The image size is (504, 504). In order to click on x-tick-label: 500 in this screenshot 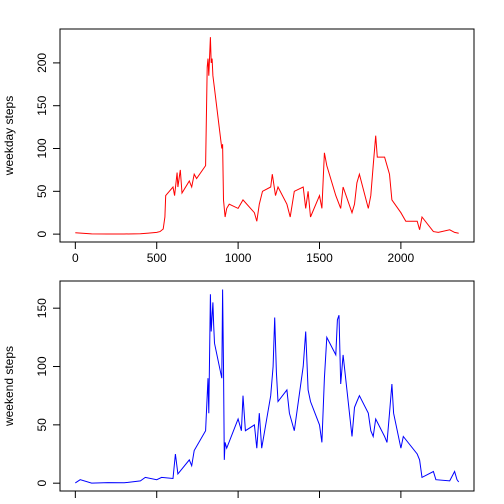, I will do `click(157, 258)`.